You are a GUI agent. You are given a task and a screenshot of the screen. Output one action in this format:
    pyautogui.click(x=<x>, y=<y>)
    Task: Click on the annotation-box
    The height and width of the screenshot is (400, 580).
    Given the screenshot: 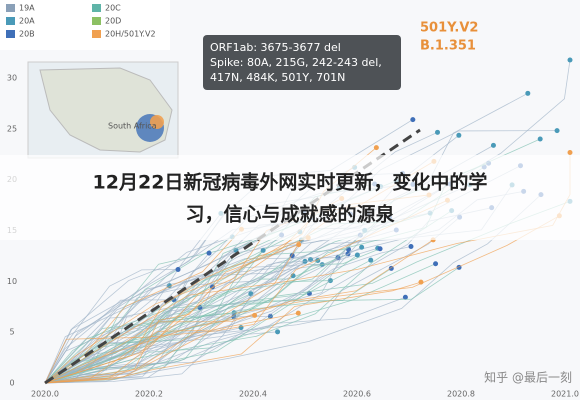 What is the action you would take?
    pyautogui.click(x=302, y=62)
    